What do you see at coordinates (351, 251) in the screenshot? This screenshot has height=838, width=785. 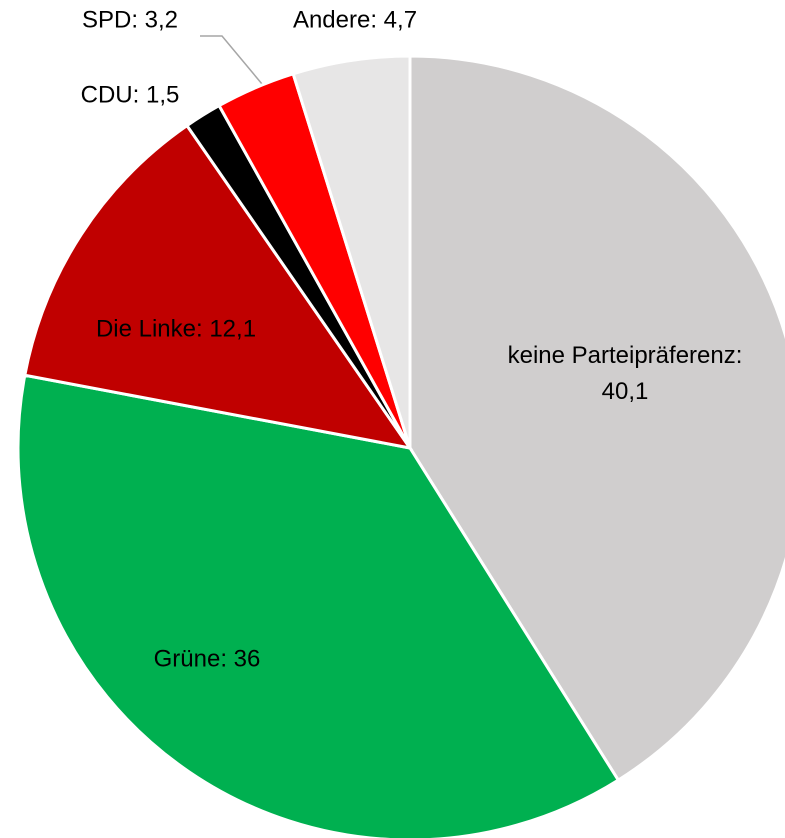 I see `pie-slice` at bounding box center [351, 251].